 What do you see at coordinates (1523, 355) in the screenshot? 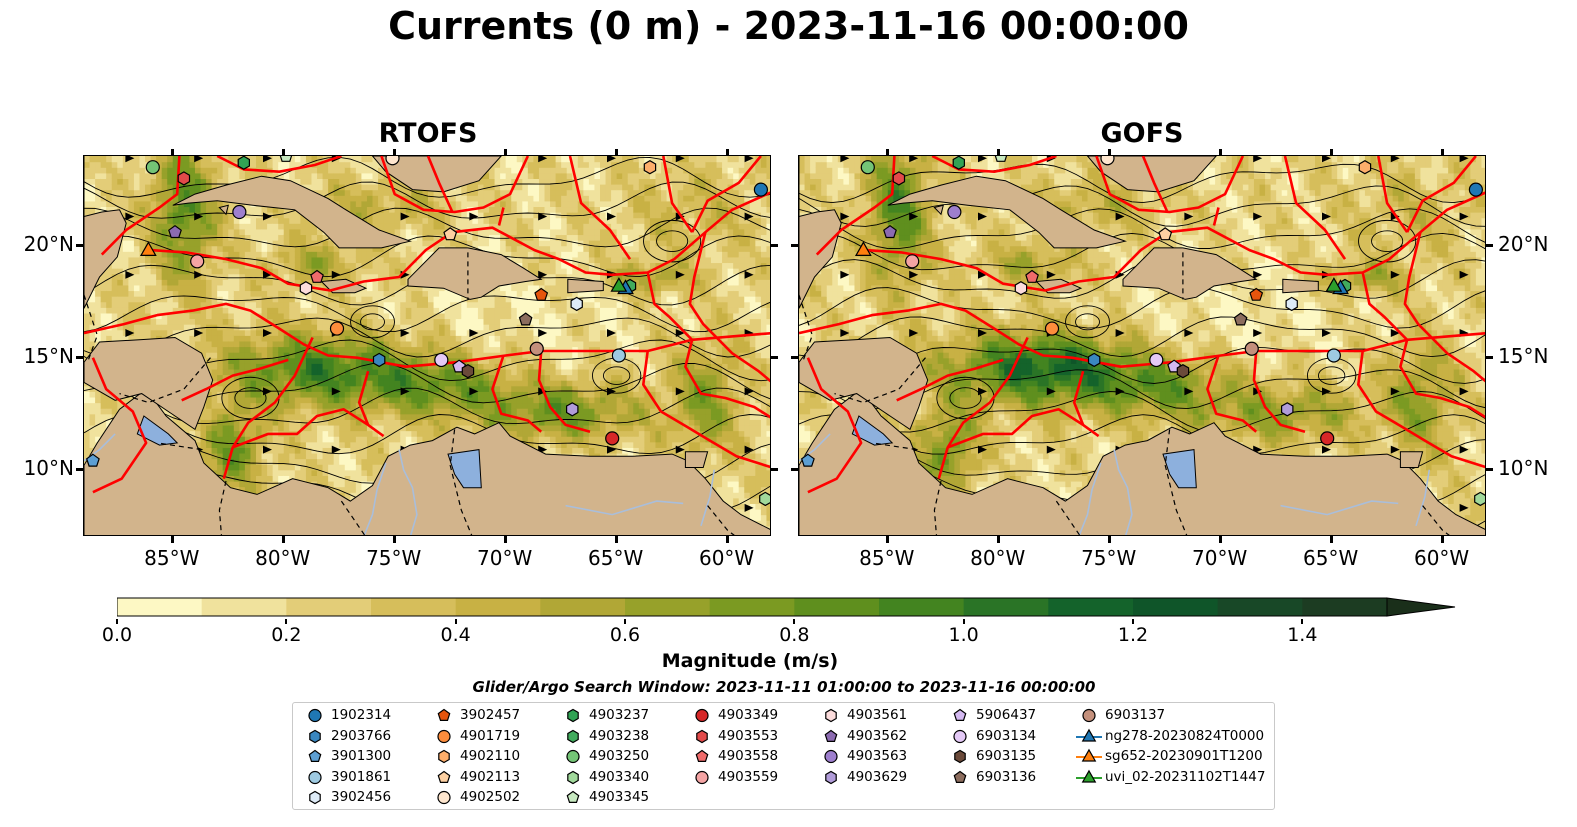
I see `y-tick-label-right: 15°N` at bounding box center [1523, 355].